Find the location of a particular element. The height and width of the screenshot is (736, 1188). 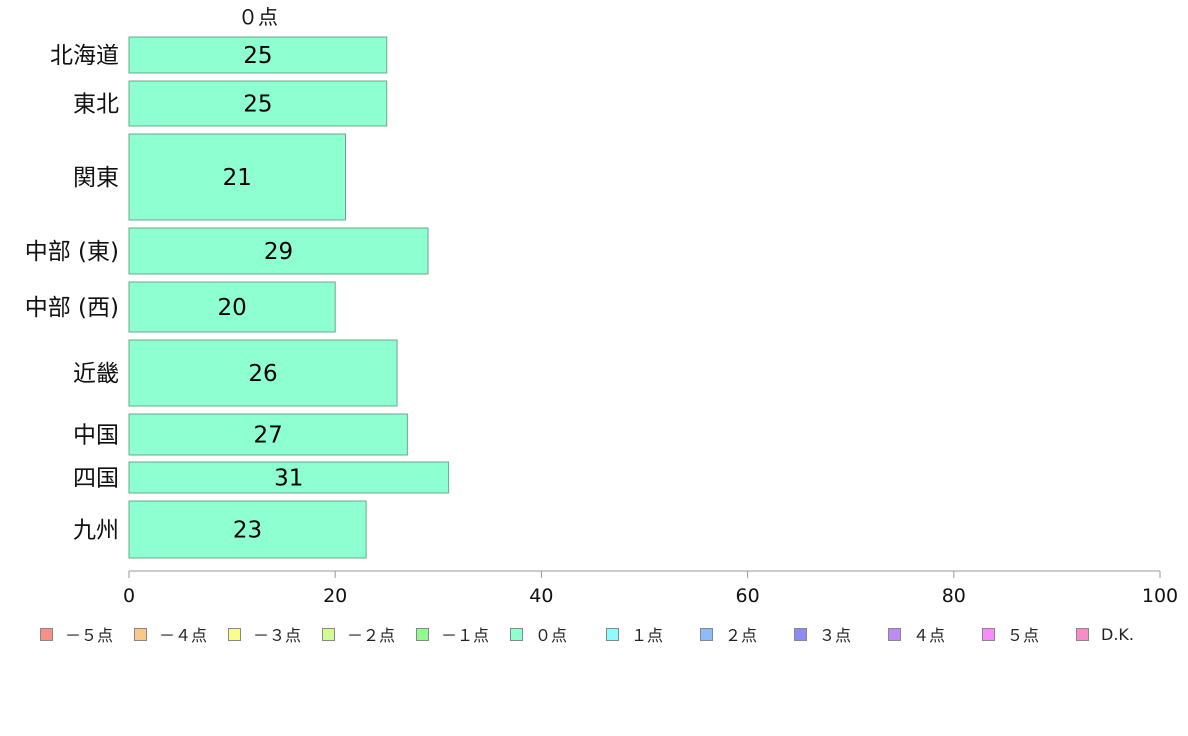

legend-item: ２点 is located at coordinates (728, 634).